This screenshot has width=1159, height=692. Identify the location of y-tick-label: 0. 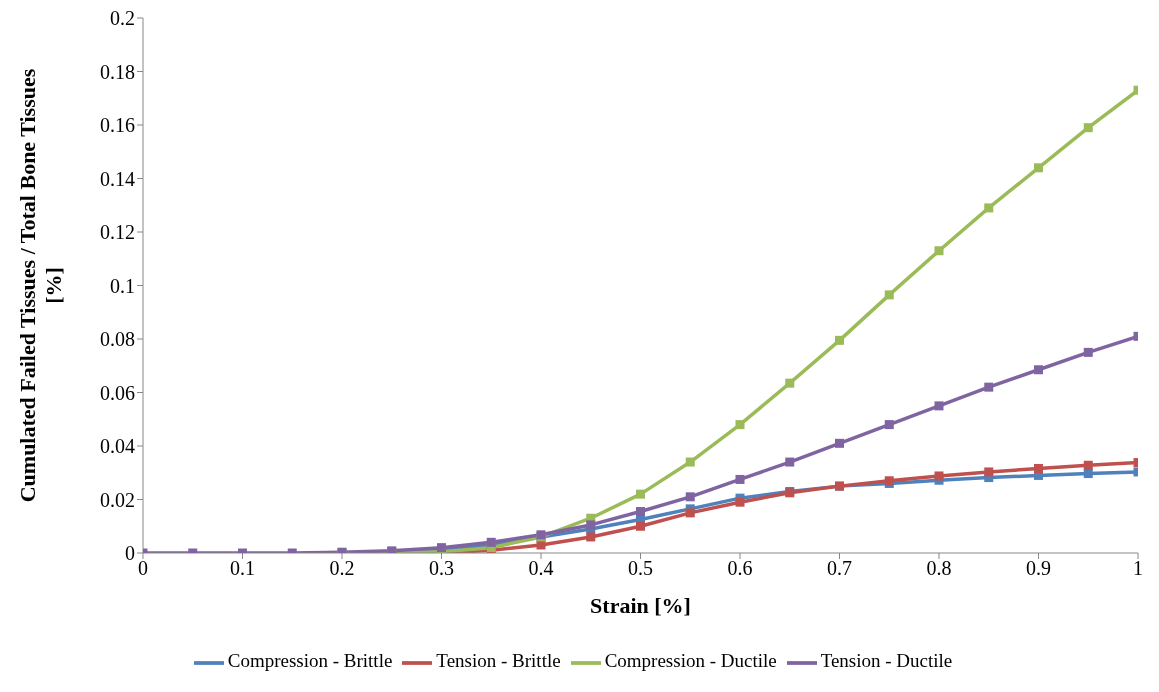
(130, 553).